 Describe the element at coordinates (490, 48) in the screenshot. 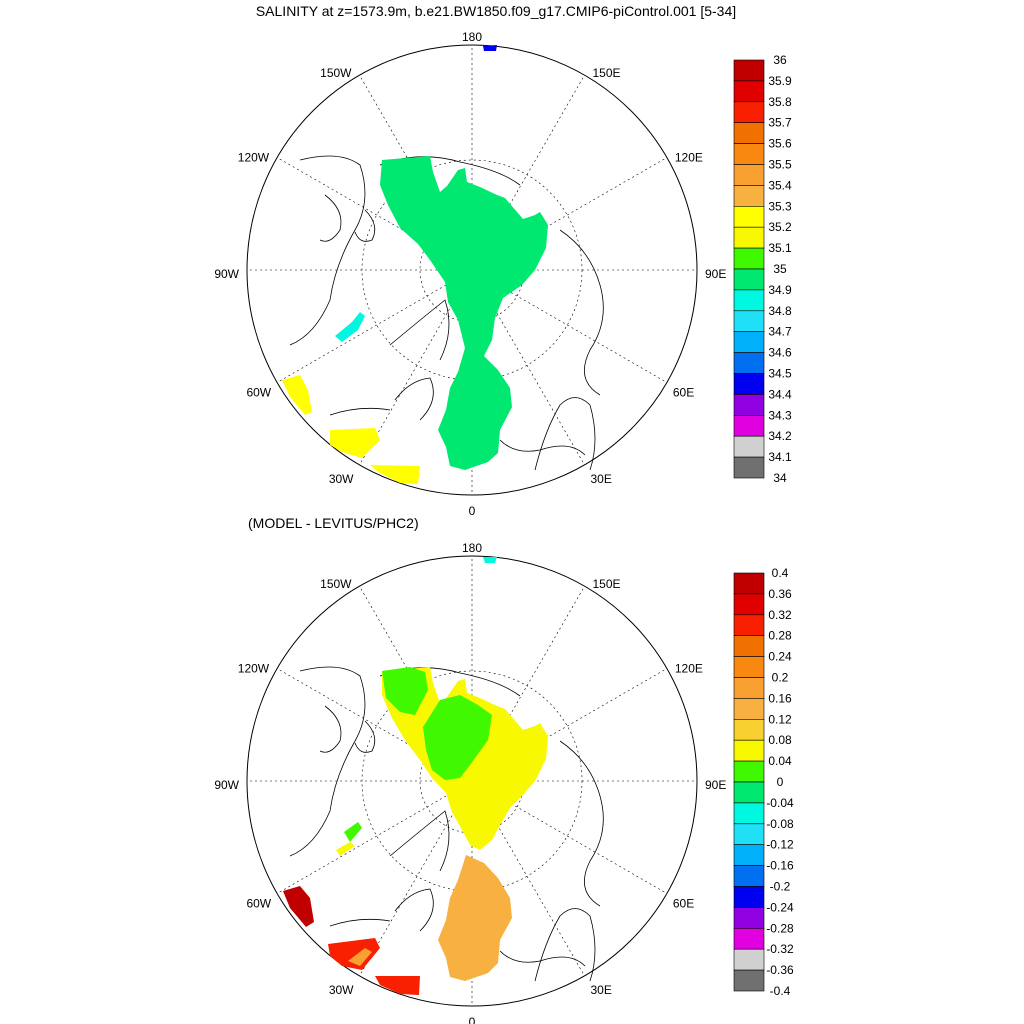

I see `chart-1-region-pacific-sliver` at that location.